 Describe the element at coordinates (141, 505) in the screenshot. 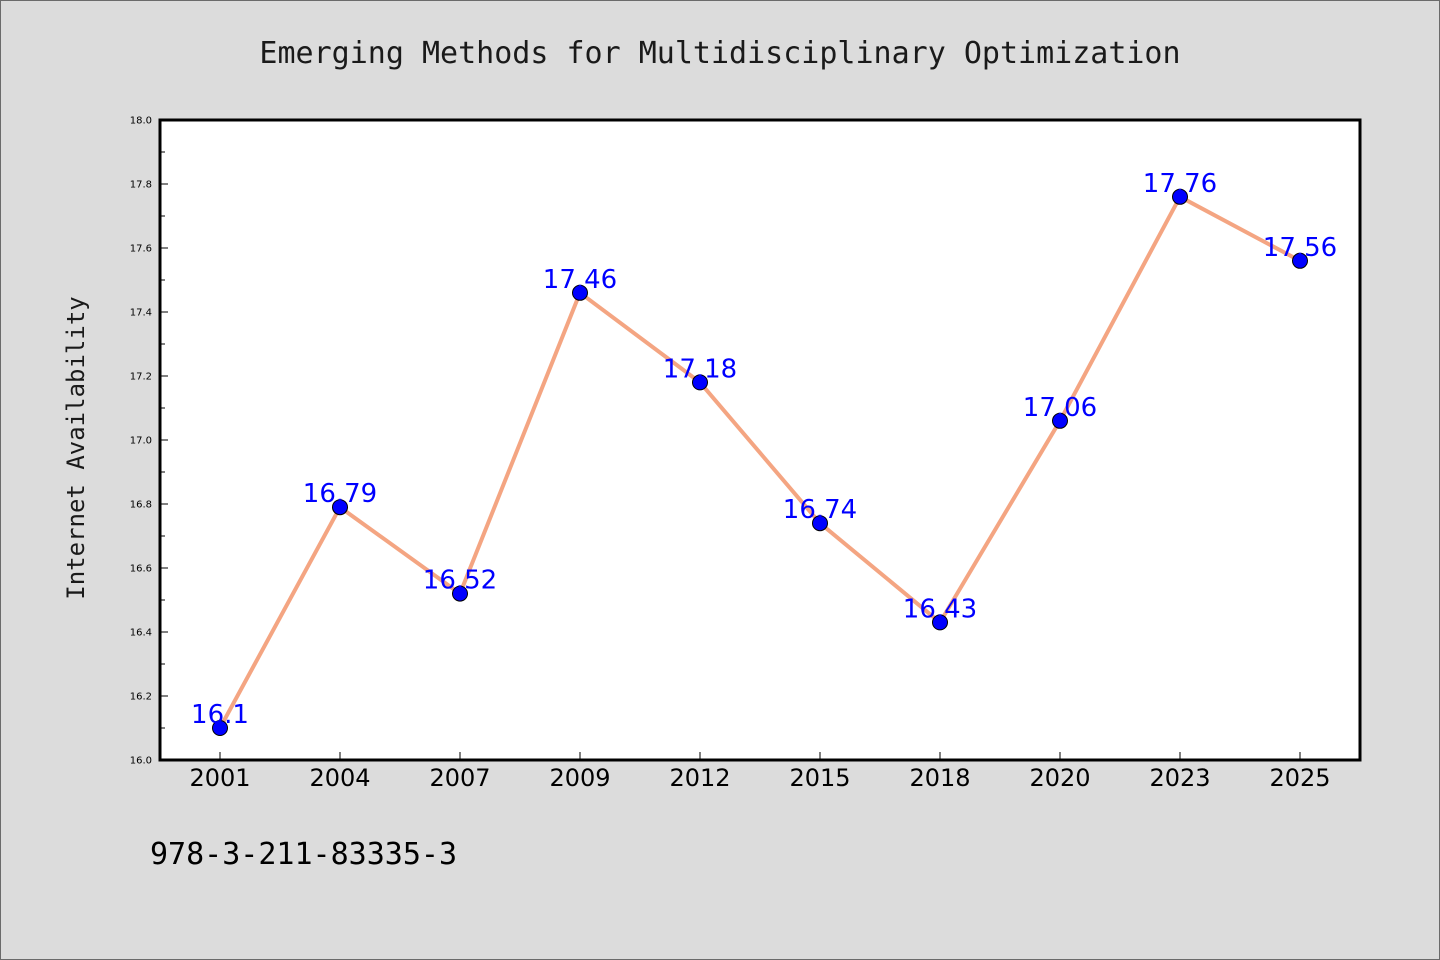

I see `y-tick-label: 16.8` at that location.